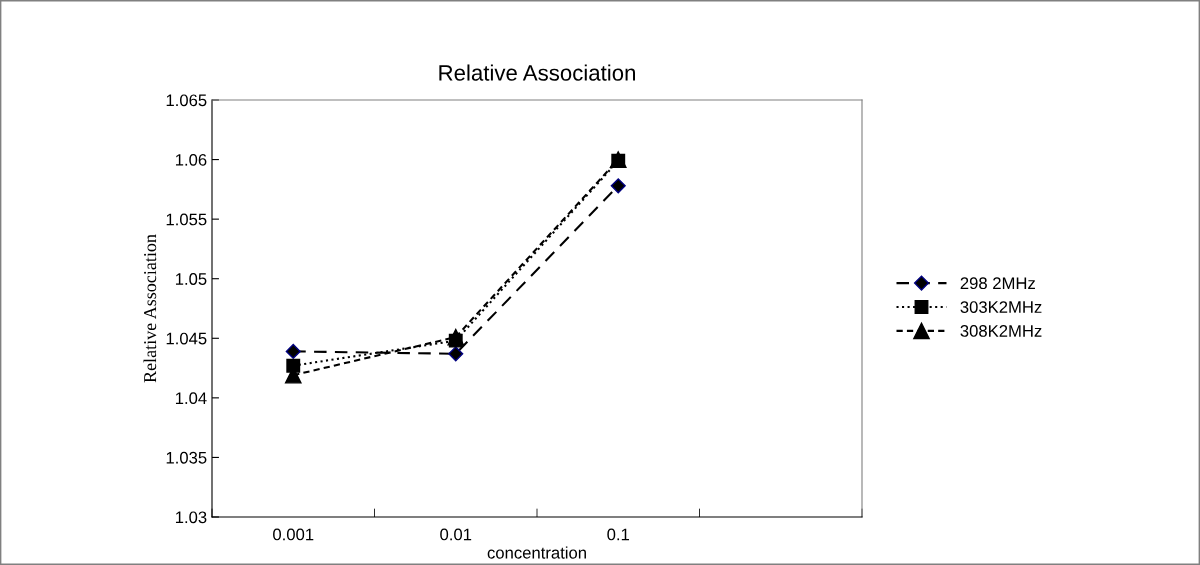 The height and width of the screenshot is (565, 1200). What do you see at coordinates (1001, 307) in the screenshot?
I see `legend-label: 303K2MHz` at bounding box center [1001, 307].